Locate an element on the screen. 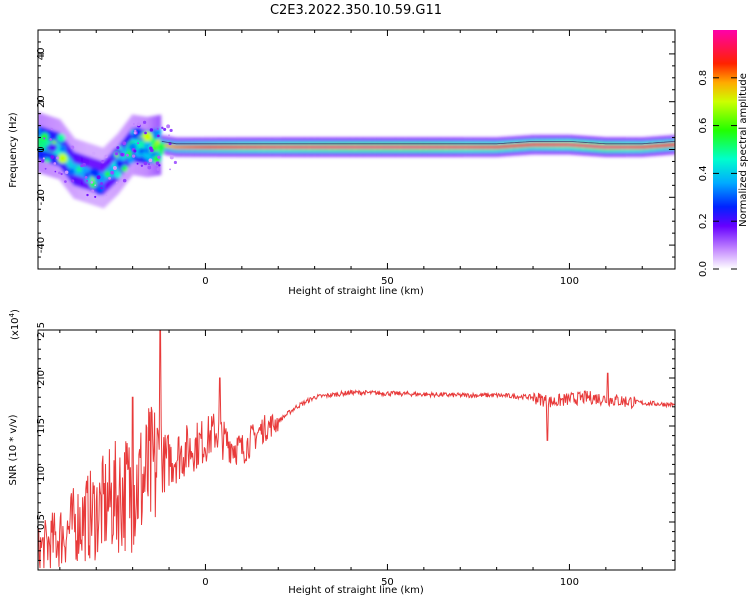 The width and height of the screenshot is (750, 600). colorbar-tick-label: 0.0 is located at coordinates (703, 269).